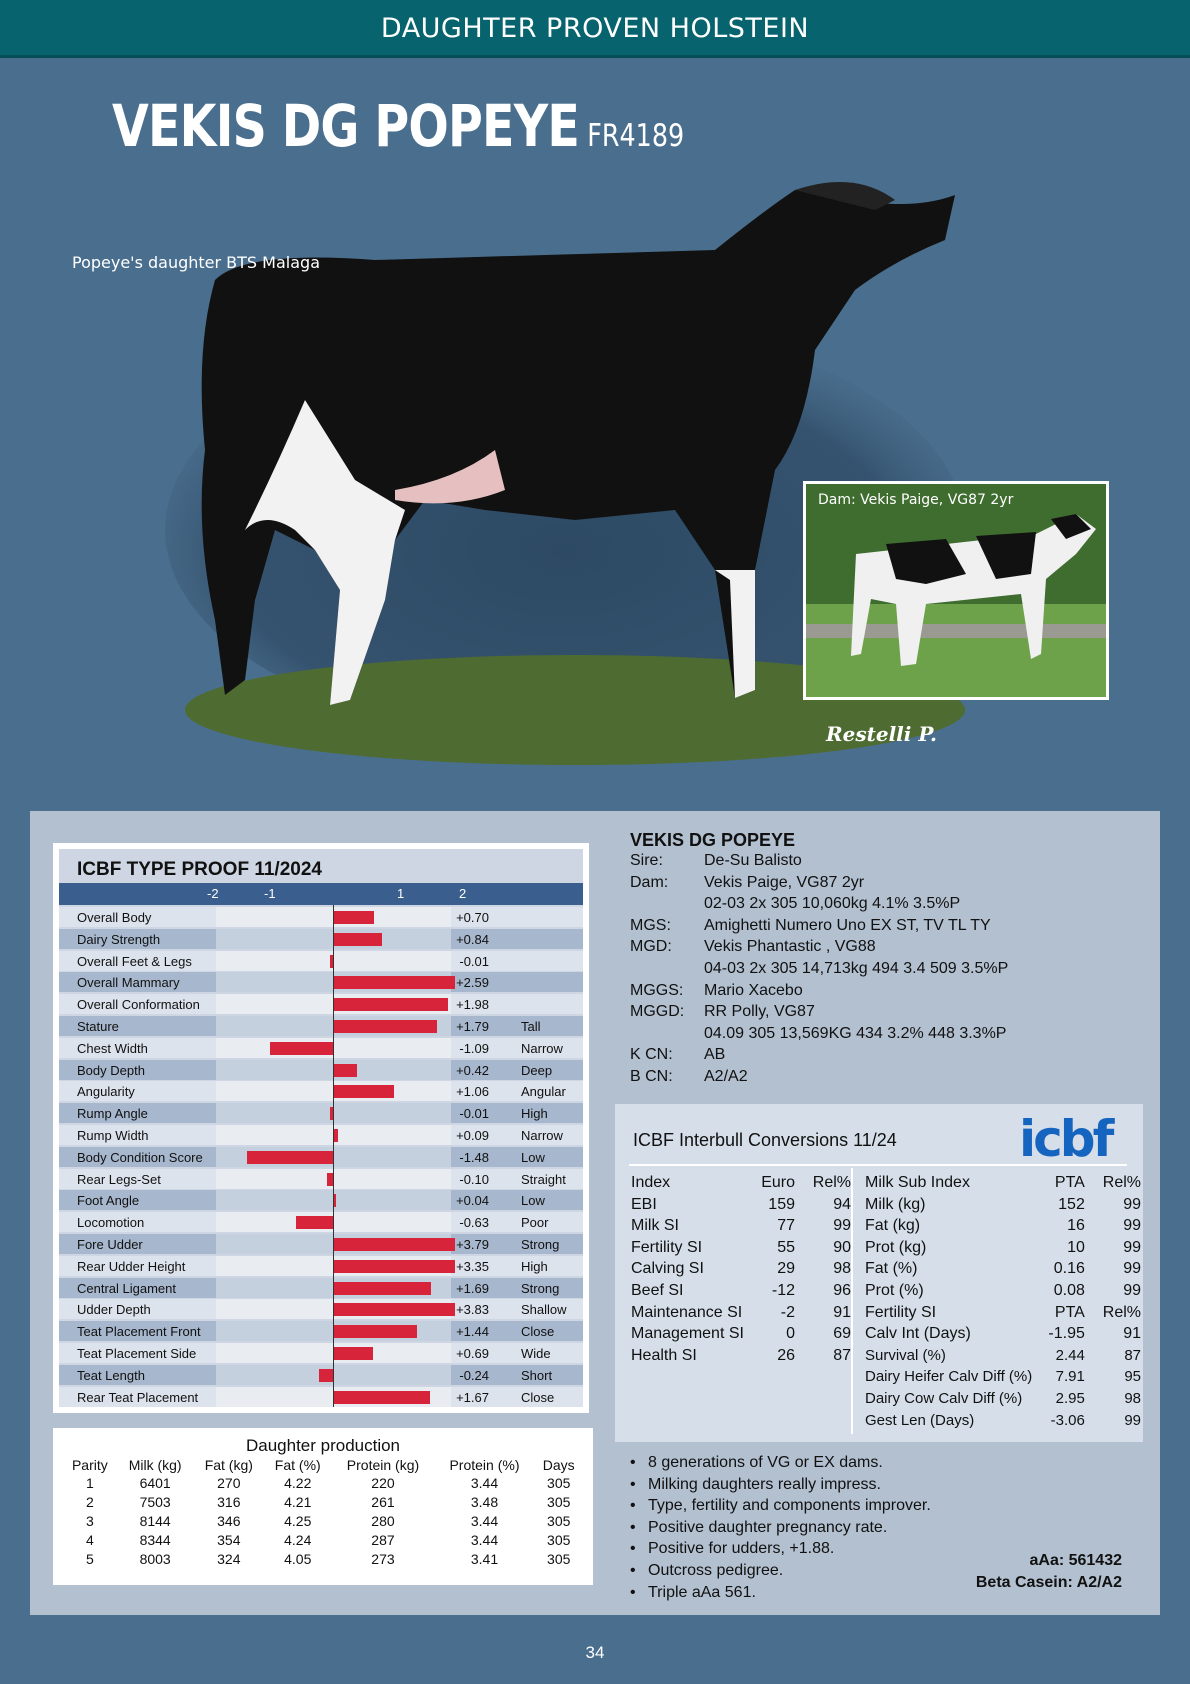 This screenshot has width=1190, height=1684. What do you see at coordinates (155, 1502) in the screenshot?
I see `table-cell: 7503` at bounding box center [155, 1502].